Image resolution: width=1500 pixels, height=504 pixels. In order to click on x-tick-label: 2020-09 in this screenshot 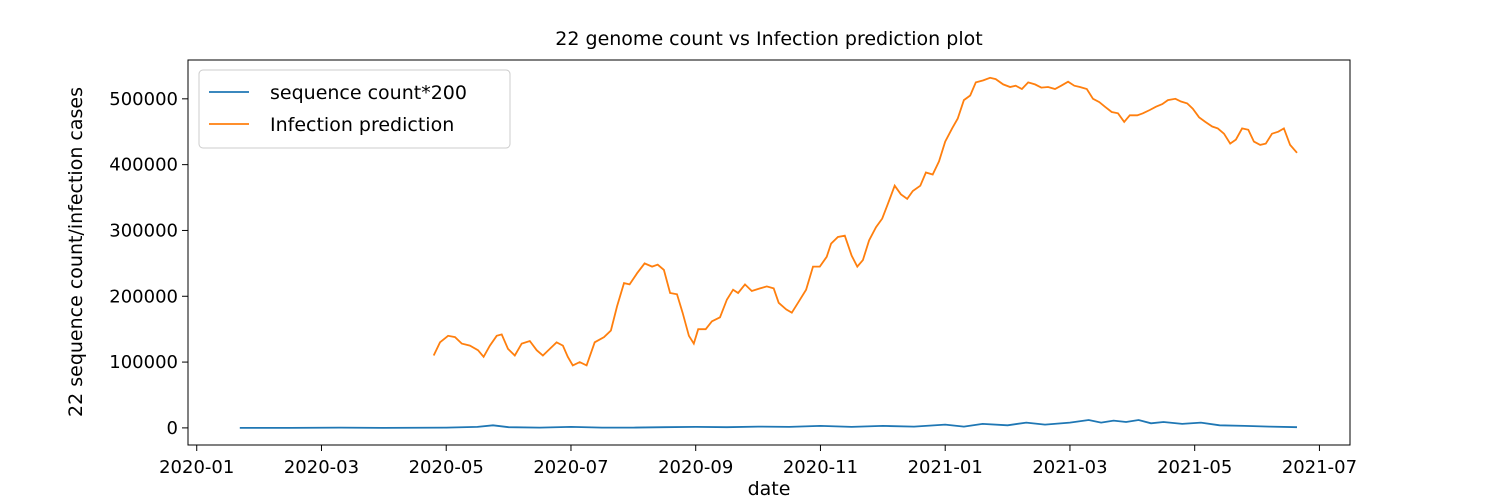, I will do `click(695, 467)`.